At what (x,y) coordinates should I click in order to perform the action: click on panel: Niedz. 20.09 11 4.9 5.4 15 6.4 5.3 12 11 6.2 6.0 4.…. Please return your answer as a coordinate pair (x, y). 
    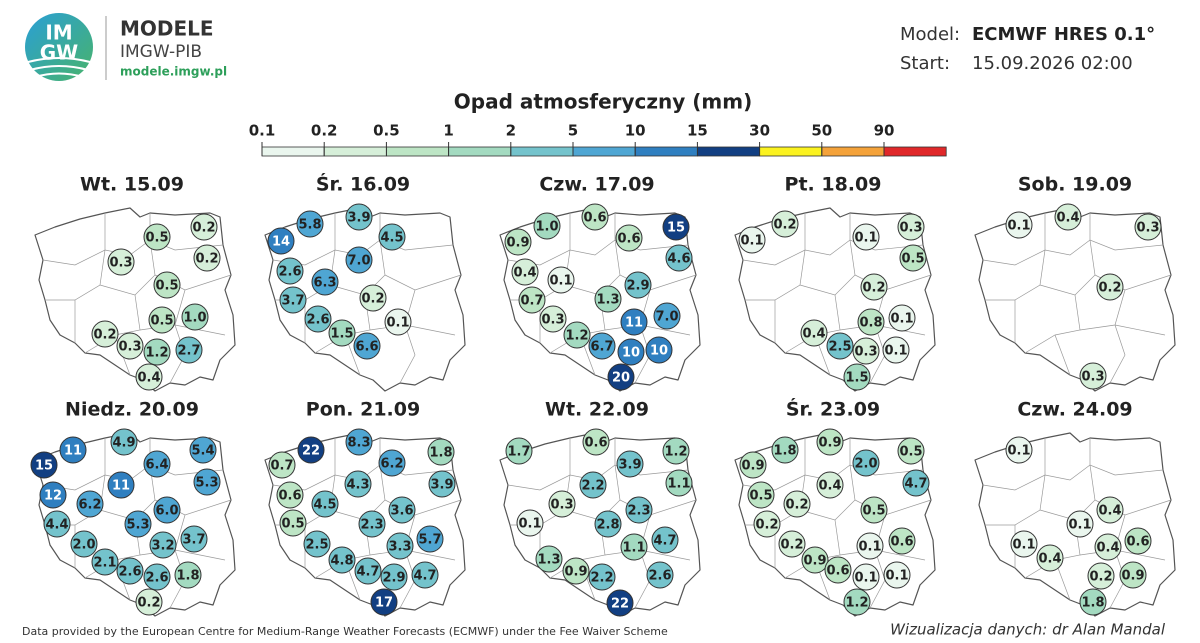
    Looking at the image, I should click on (133, 508).